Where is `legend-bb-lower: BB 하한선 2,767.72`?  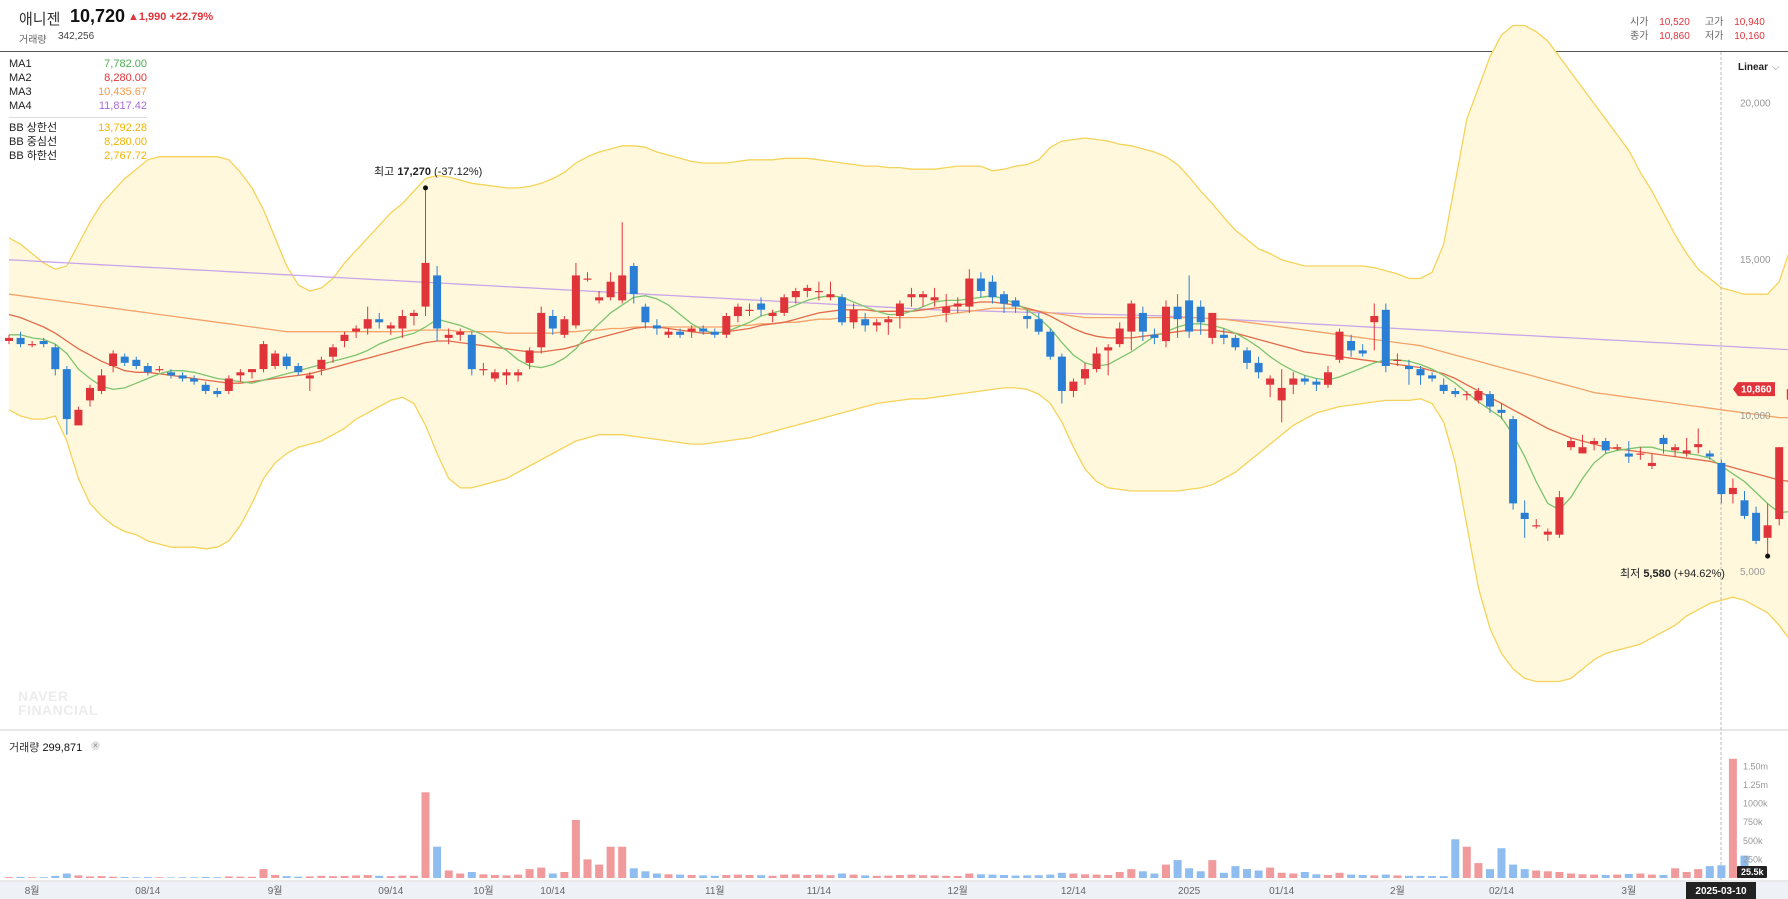 legend-bb-lower: BB 하한선 2,767.72 is located at coordinates (78, 156).